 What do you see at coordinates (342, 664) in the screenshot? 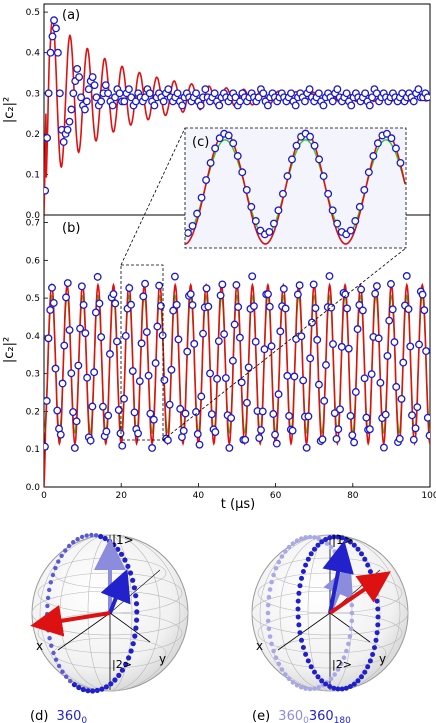
I see `ket-two-label-right: |2>` at bounding box center [342, 664].